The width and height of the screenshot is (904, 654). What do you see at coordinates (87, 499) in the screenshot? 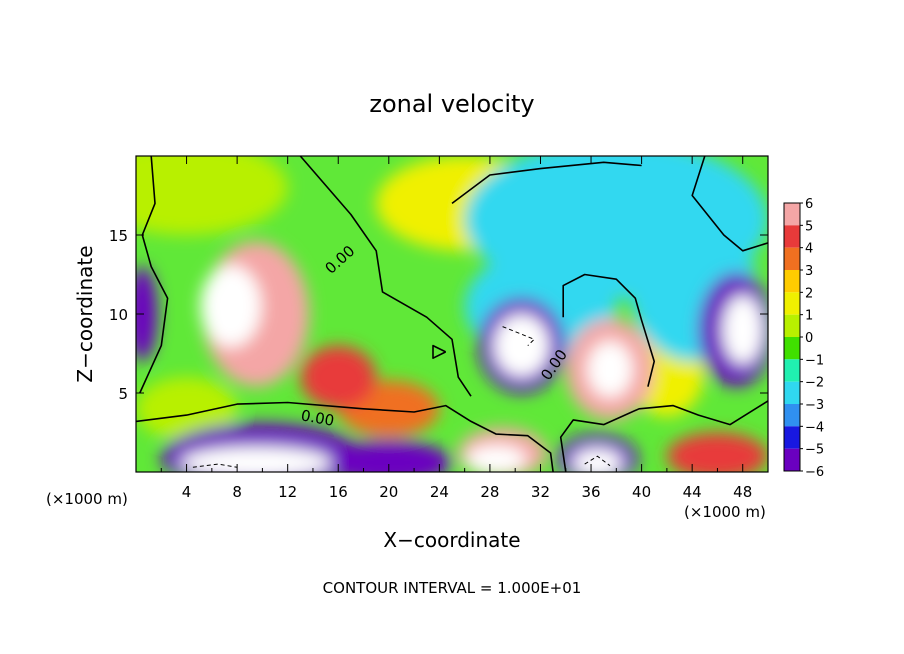
I see `y-unit-label: (×1000 m)` at bounding box center [87, 499].